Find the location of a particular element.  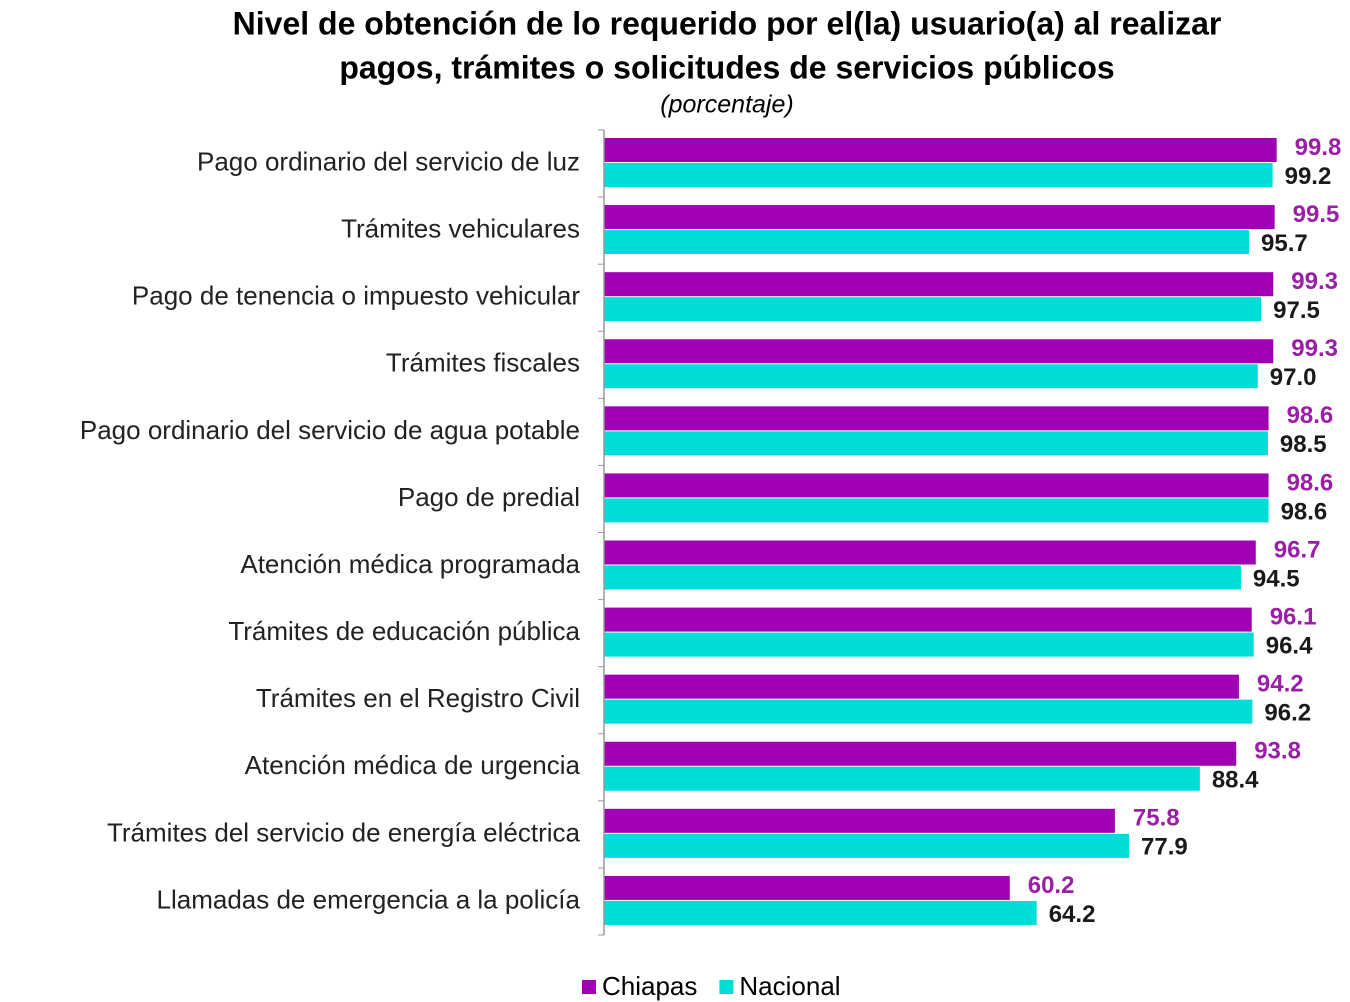

value-label: 99.5 is located at coordinates (1316, 214).